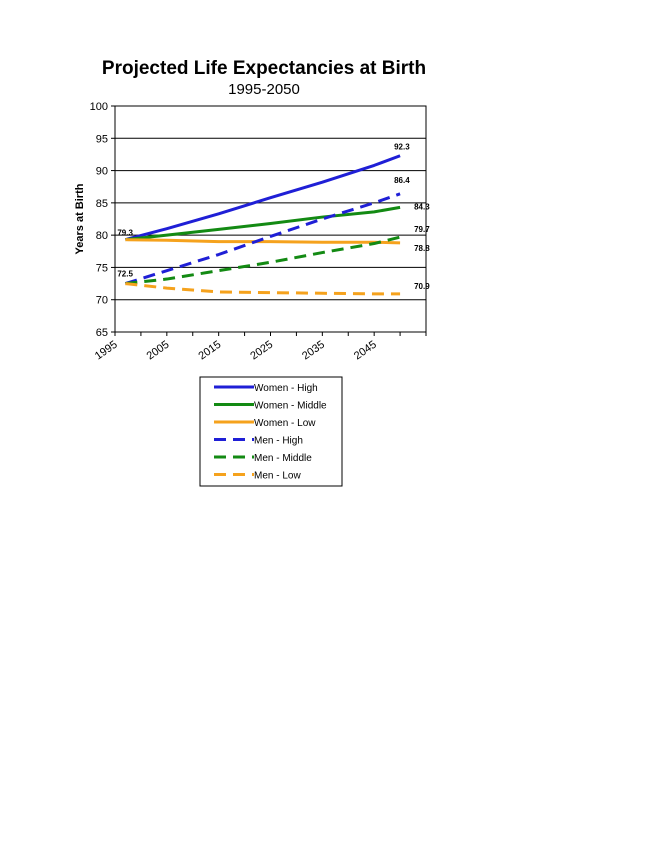 The width and height of the screenshot is (671, 863). What do you see at coordinates (422, 248) in the screenshot?
I see `data-label: 78.8` at bounding box center [422, 248].